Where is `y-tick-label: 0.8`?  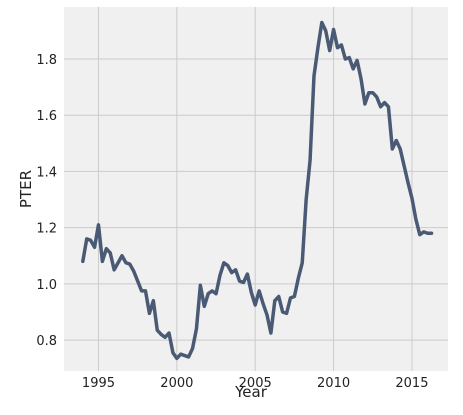
y-tick-label: 0.8 is located at coordinates (46, 341).